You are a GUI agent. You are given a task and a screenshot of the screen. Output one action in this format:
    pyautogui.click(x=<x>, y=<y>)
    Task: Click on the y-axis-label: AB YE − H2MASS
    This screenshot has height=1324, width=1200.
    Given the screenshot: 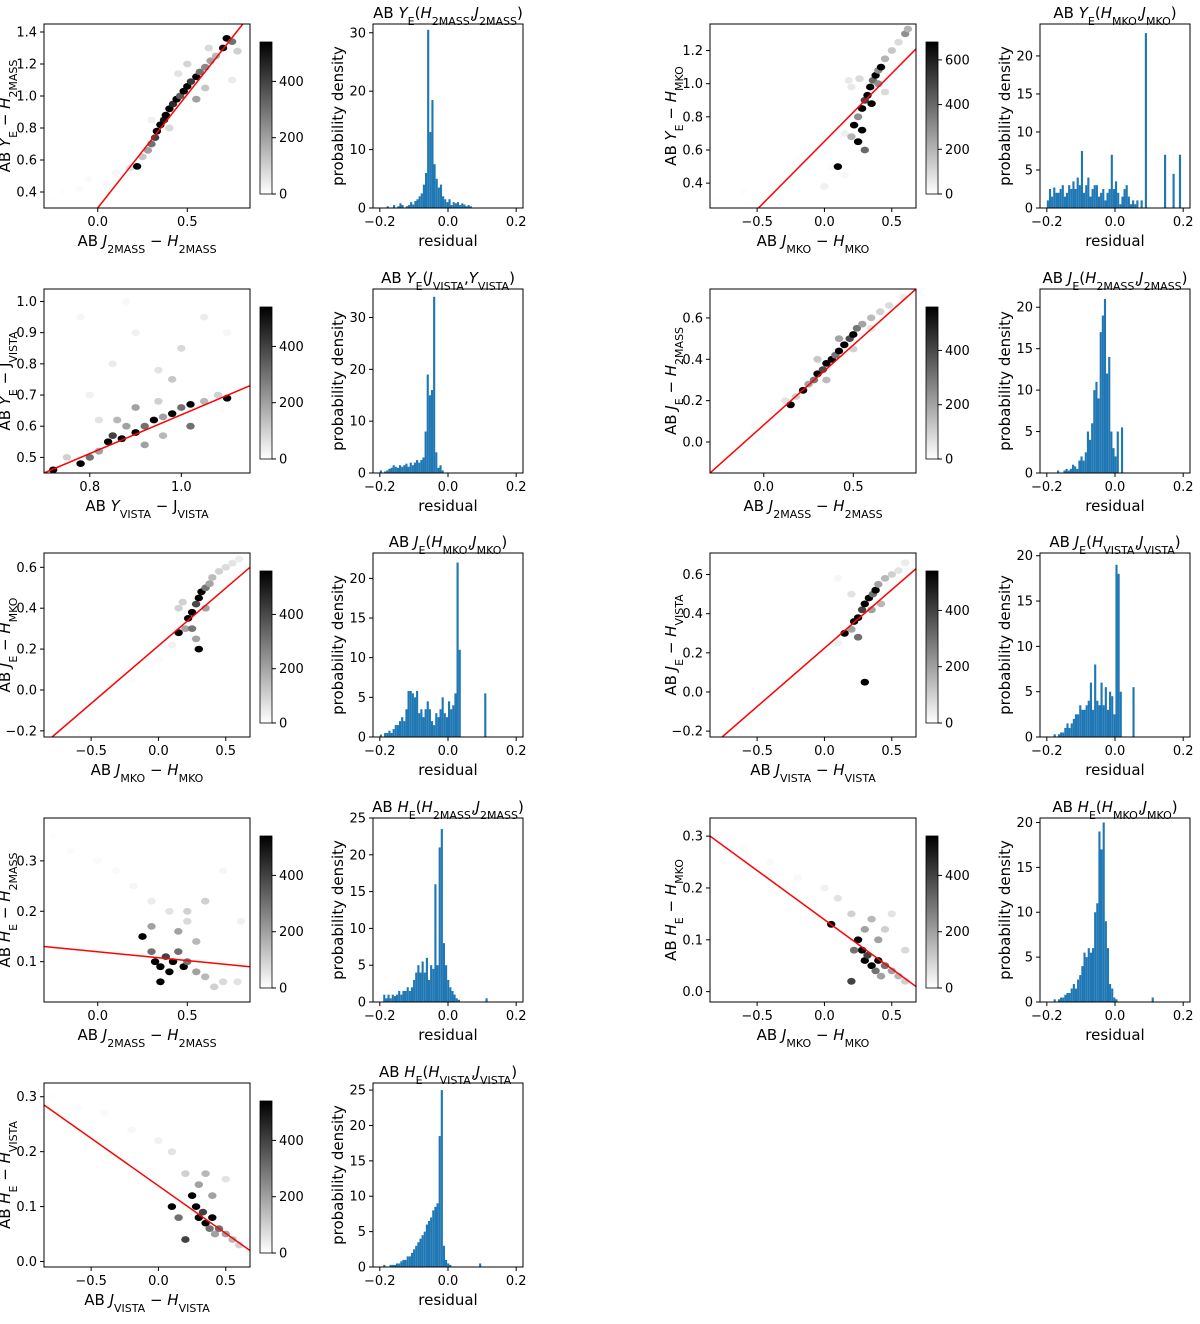 What is the action you would take?
    pyautogui.click(x=10, y=116)
    